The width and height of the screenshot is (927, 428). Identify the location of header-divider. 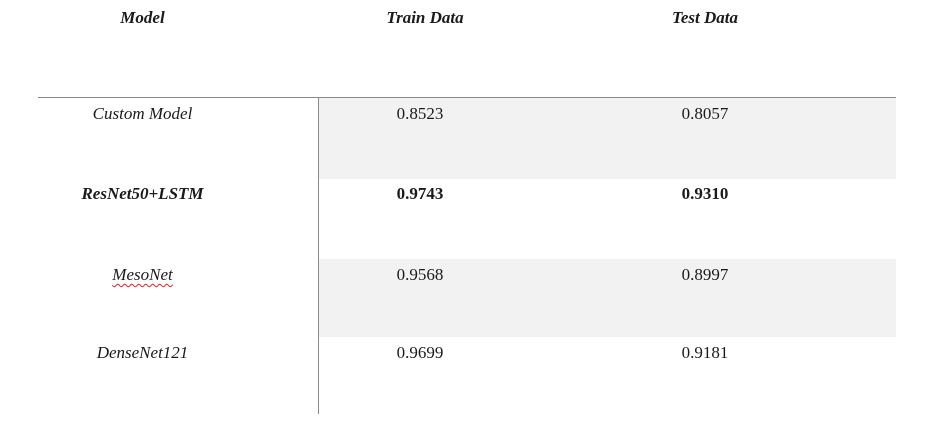
(467, 97).